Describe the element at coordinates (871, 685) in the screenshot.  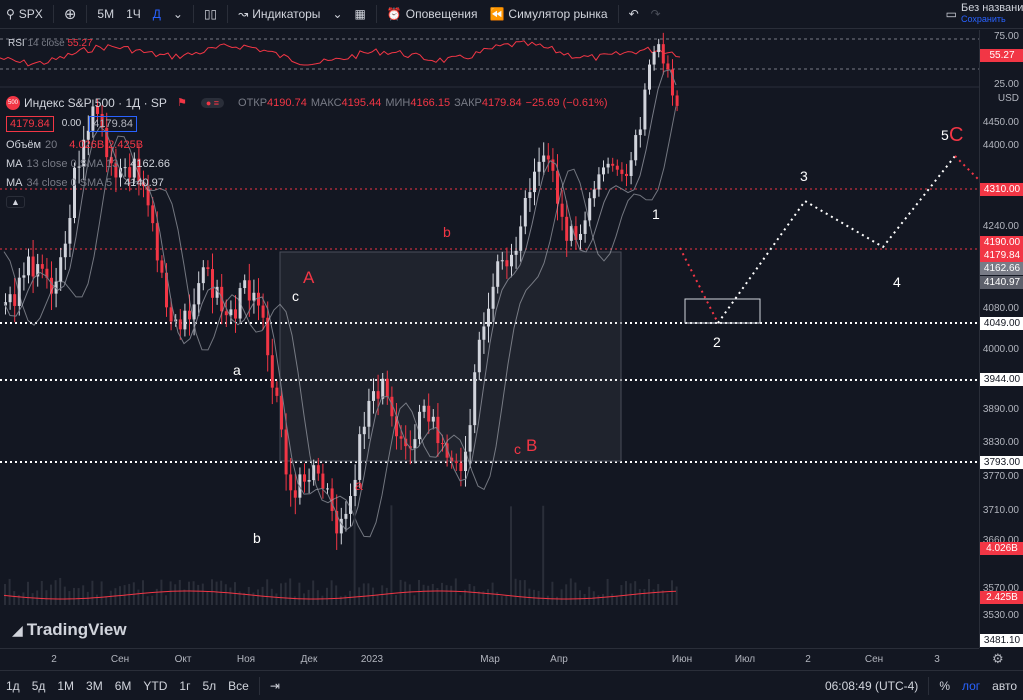
I see `clock-time: 06:08:49 (UTC-4)` at that location.